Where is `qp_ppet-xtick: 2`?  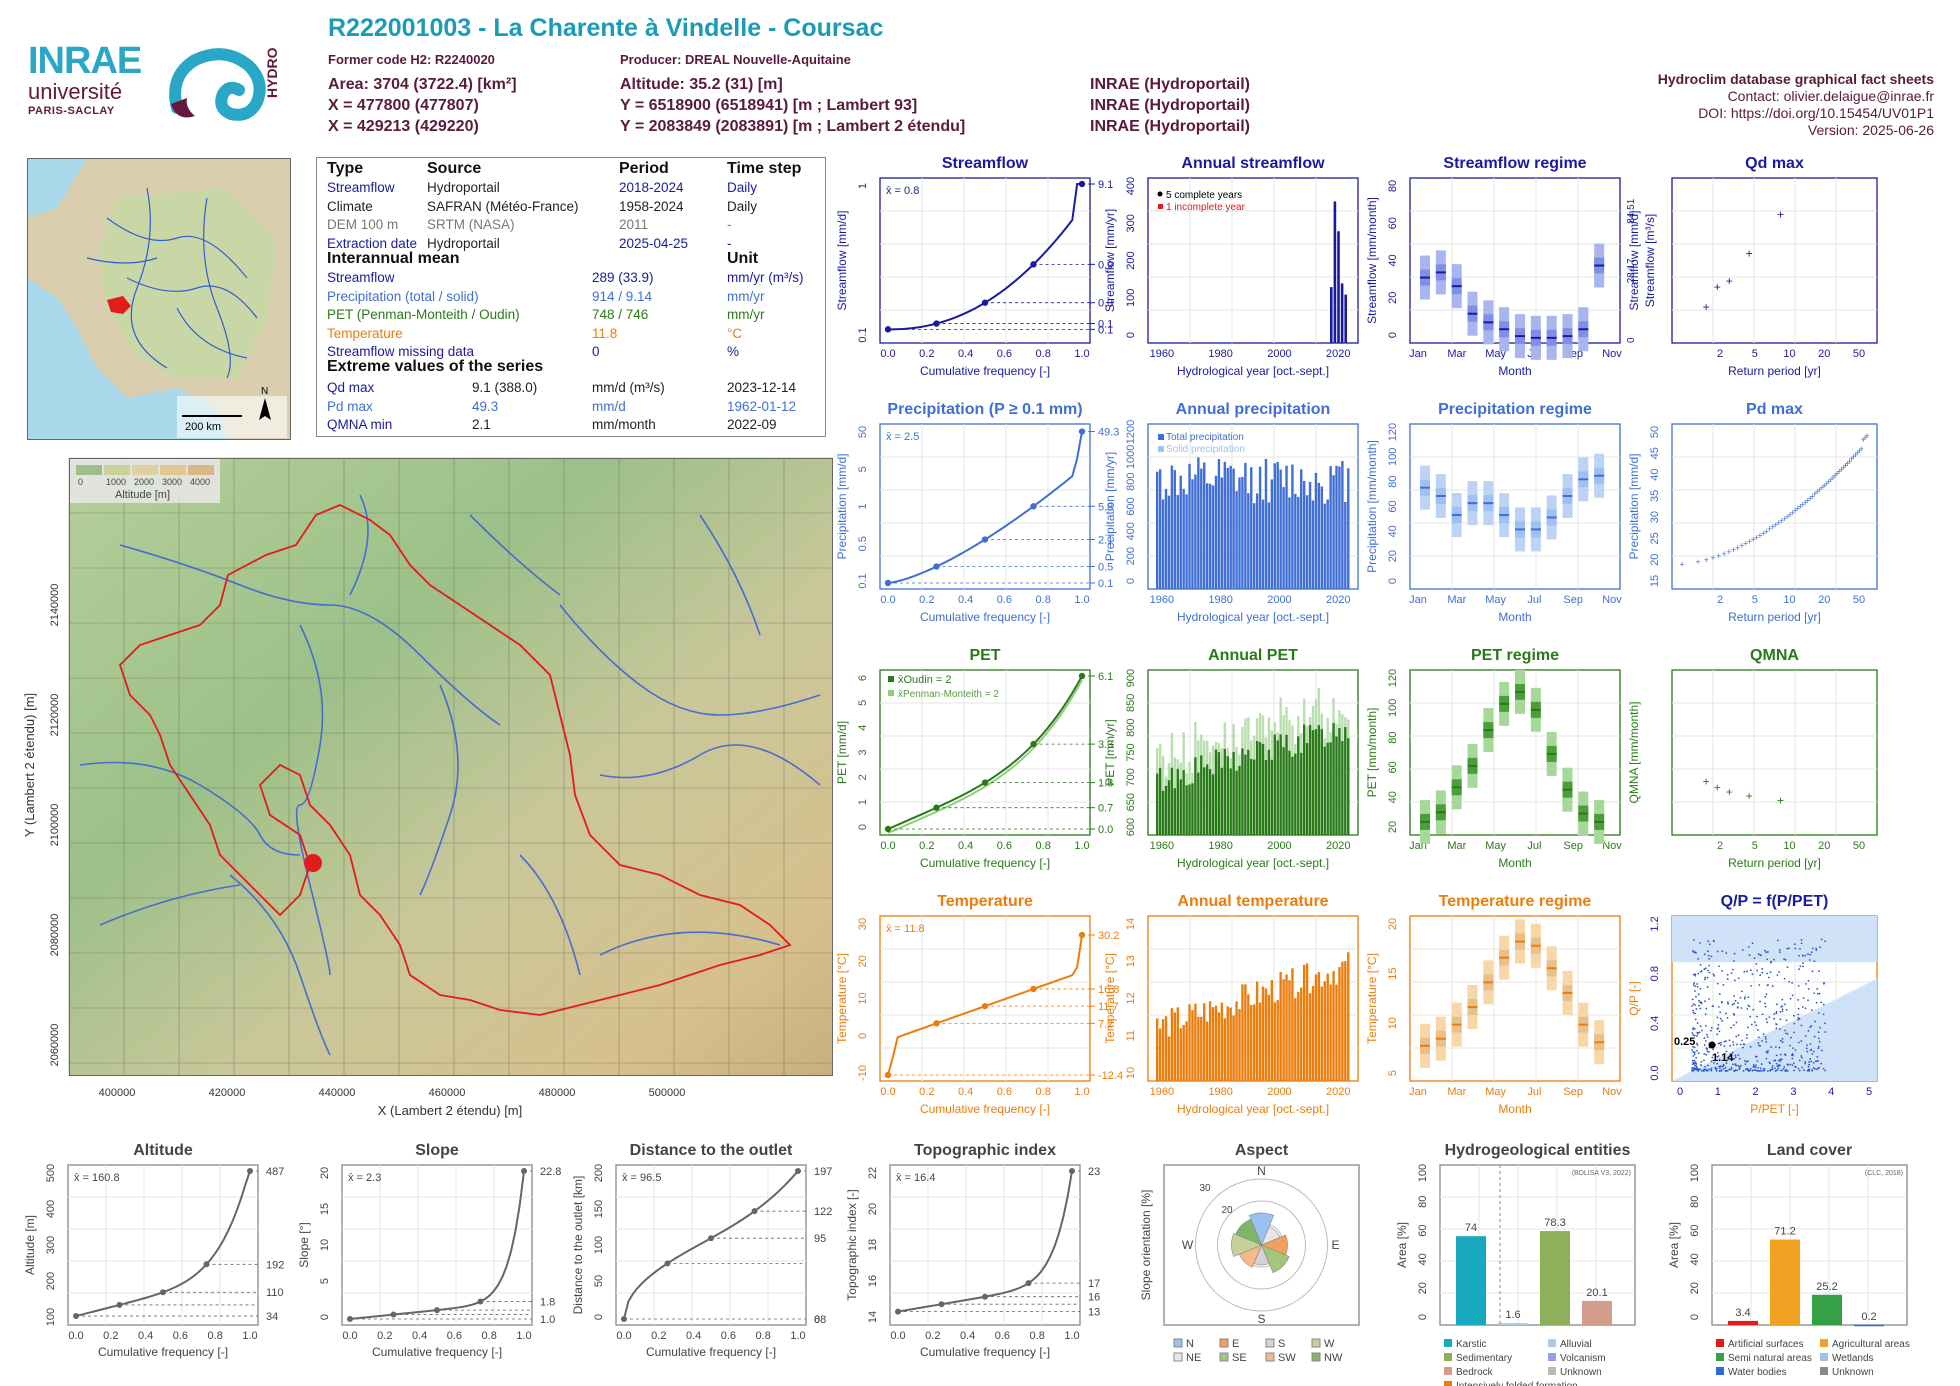 qp_ppet-xtick: 2 is located at coordinates (1756, 1092).